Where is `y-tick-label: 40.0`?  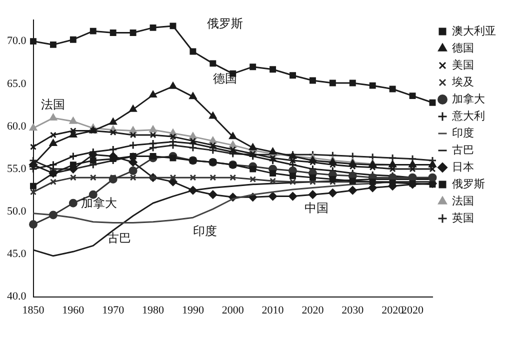
y-tick-label: 40.0 is located at coordinates (17, 296).